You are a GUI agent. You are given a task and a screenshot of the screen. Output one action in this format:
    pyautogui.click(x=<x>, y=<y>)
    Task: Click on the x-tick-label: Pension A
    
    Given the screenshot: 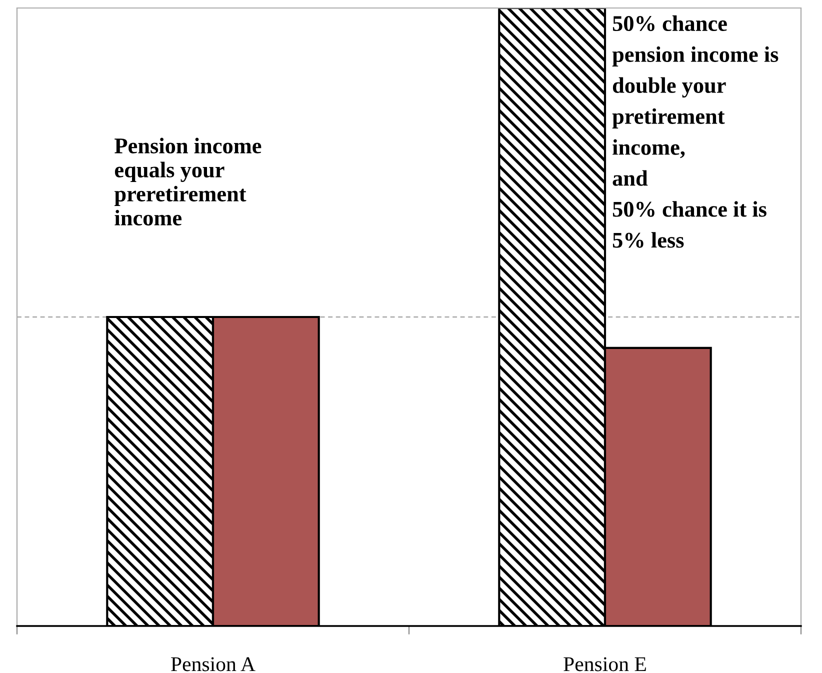 What is the action you would take?
    pyautogui.click(x=213, y=664)
    